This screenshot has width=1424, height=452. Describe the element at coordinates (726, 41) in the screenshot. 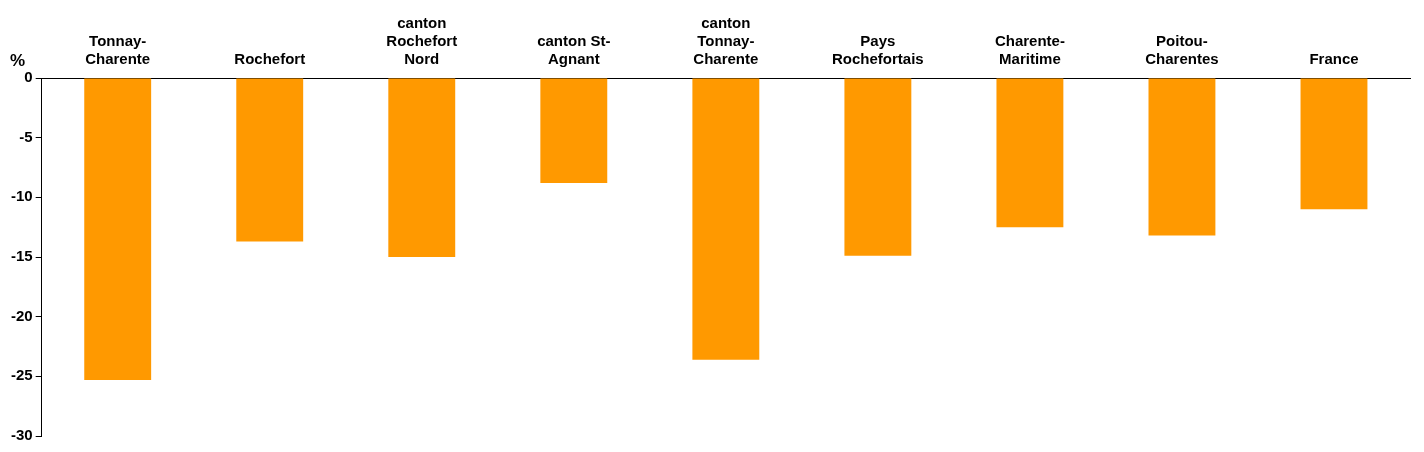

I see `x-tick-label: canton Tonnay-Charente` at that location.